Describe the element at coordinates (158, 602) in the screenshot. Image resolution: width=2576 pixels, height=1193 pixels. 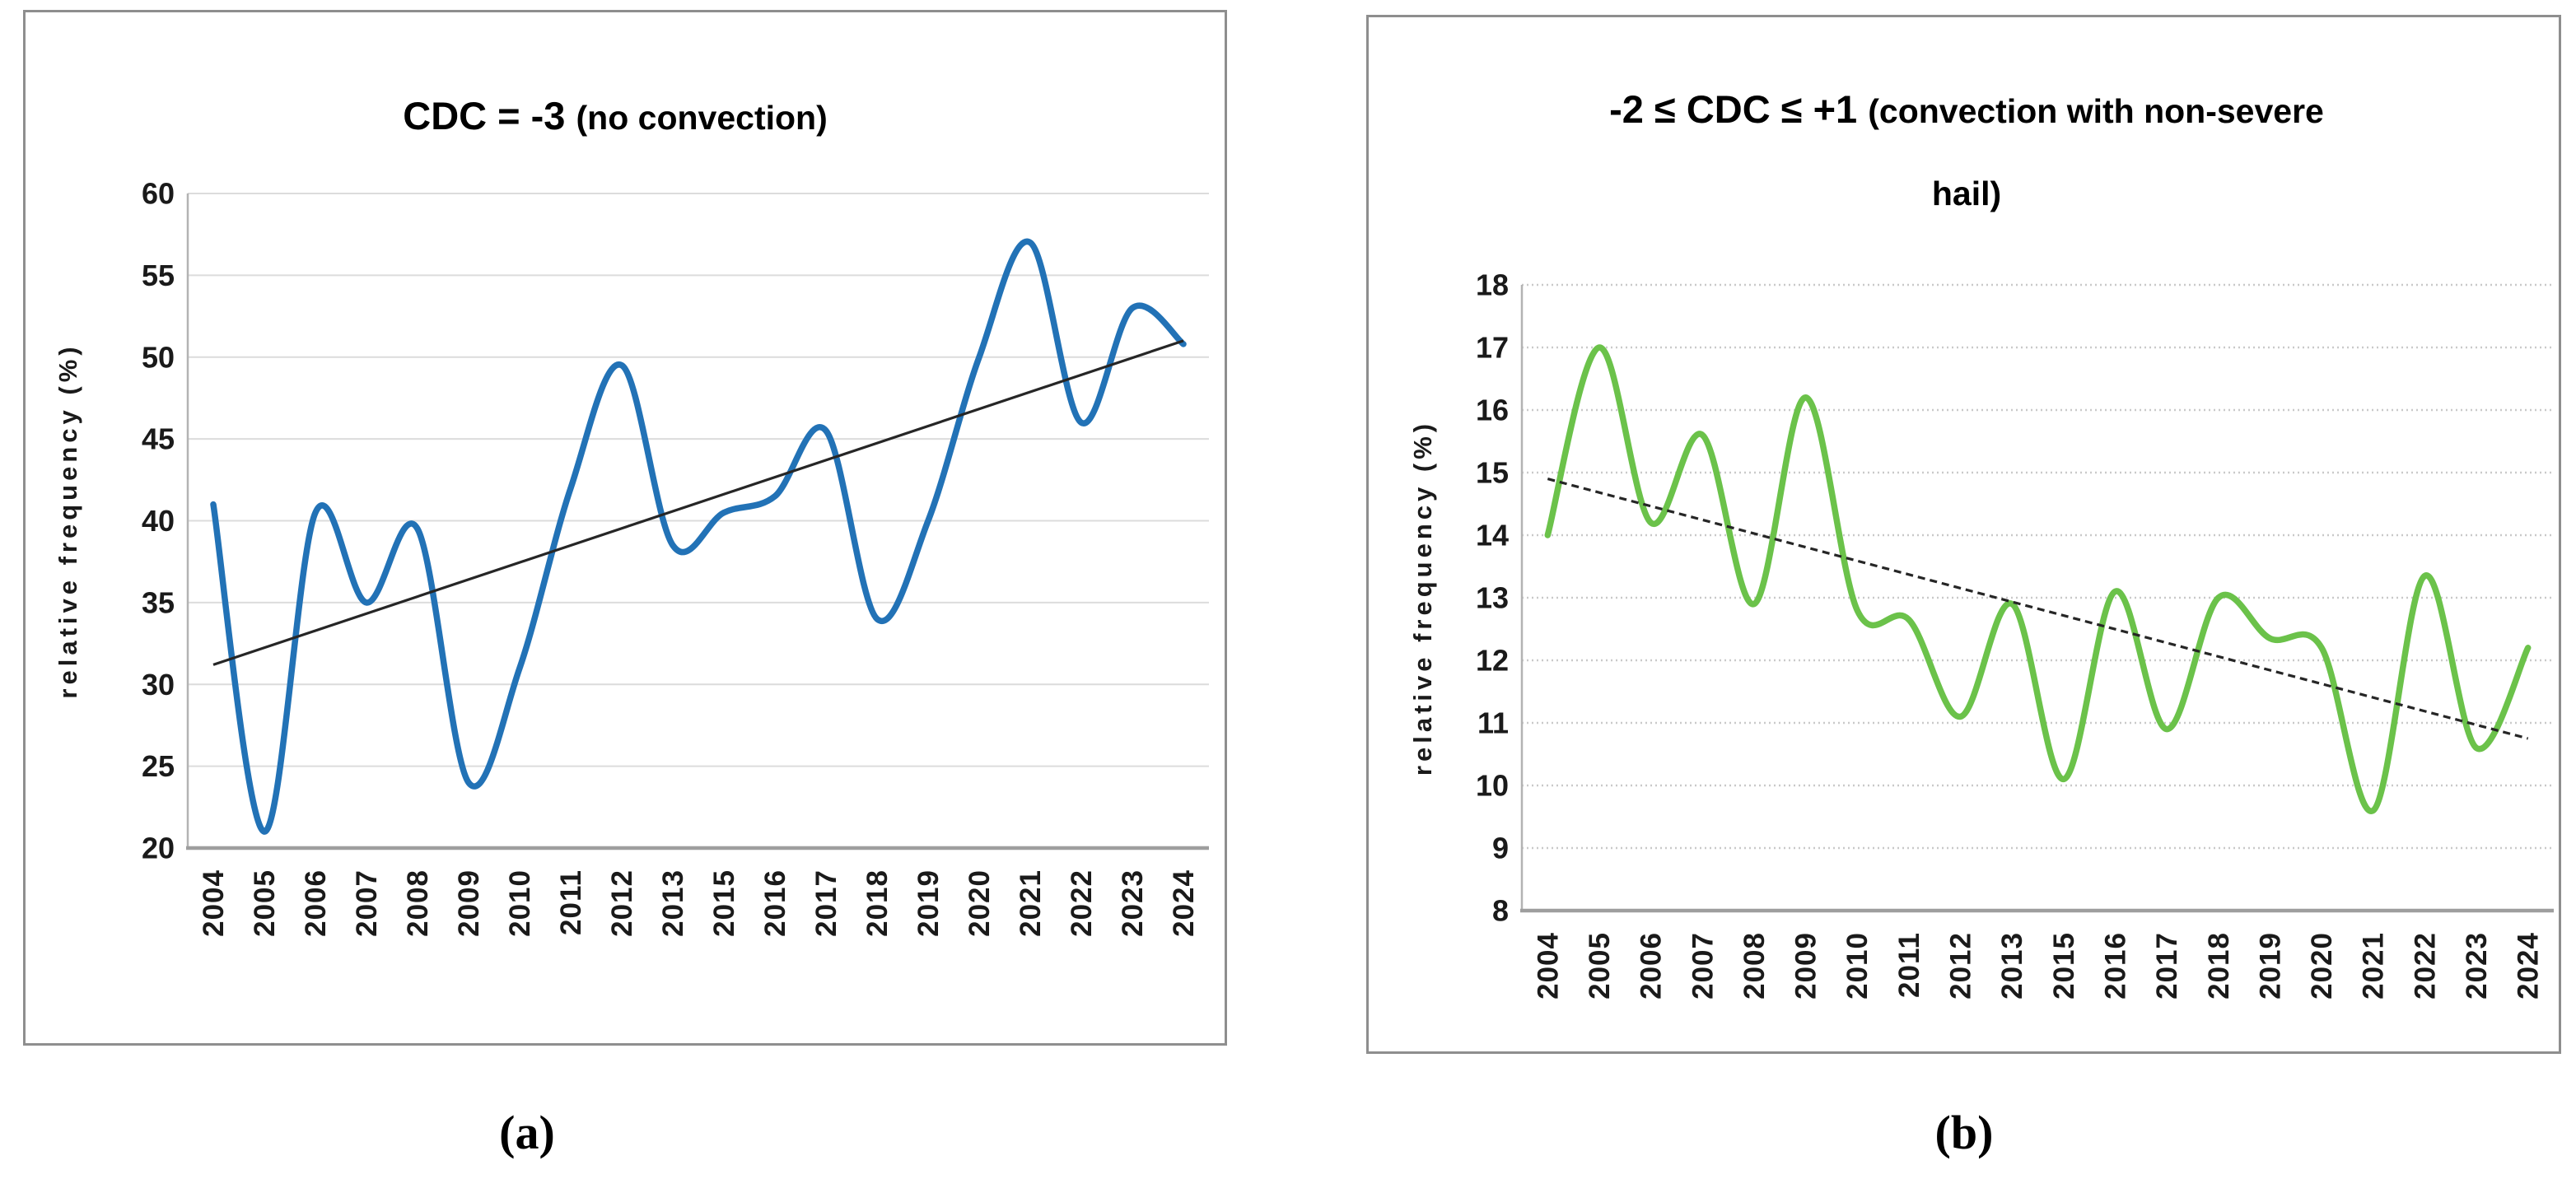
I see `y-tick-label: 35` at that location.